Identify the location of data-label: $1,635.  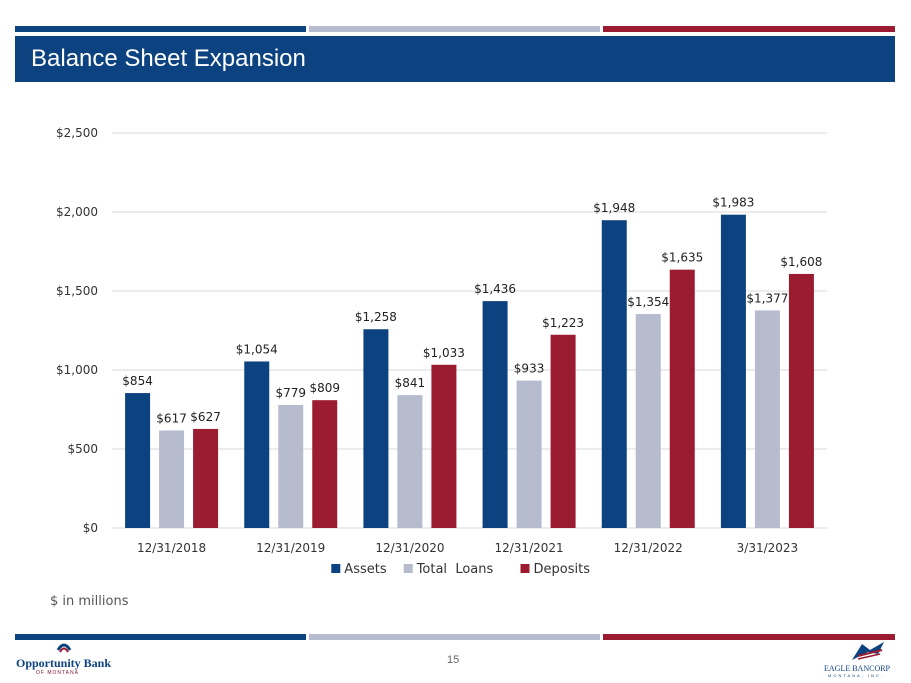
(682, 258).